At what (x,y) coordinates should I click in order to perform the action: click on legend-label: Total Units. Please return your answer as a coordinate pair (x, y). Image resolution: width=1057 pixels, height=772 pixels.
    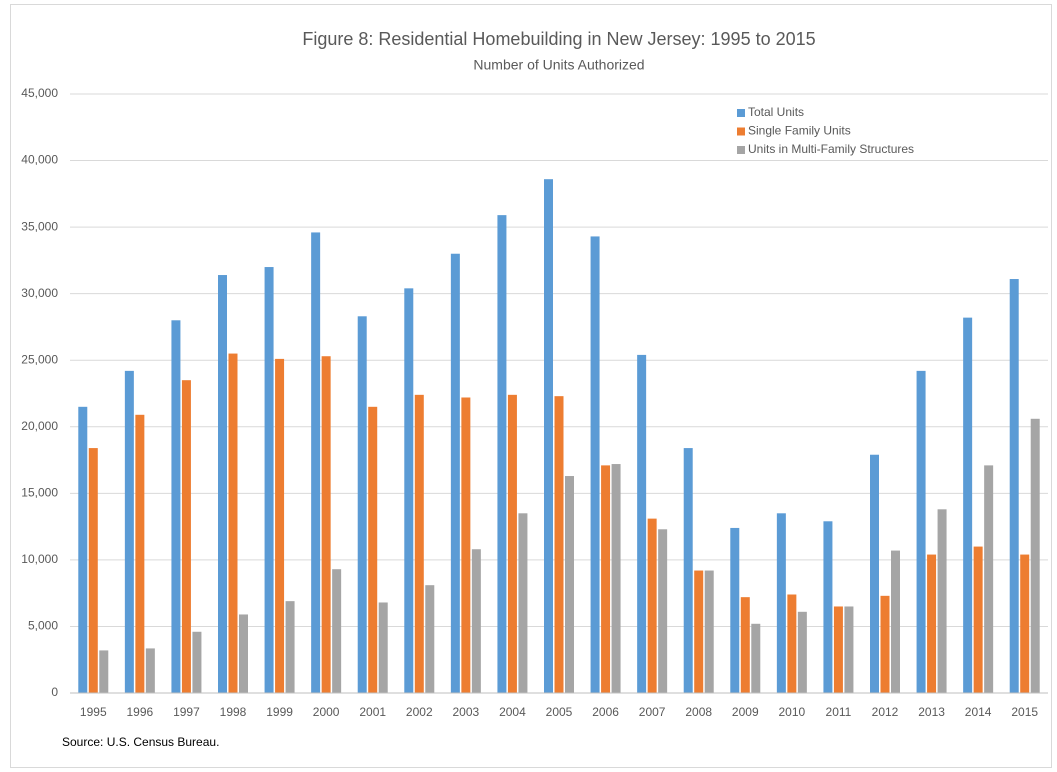
    Looking at the image, I should click on (776, 112).